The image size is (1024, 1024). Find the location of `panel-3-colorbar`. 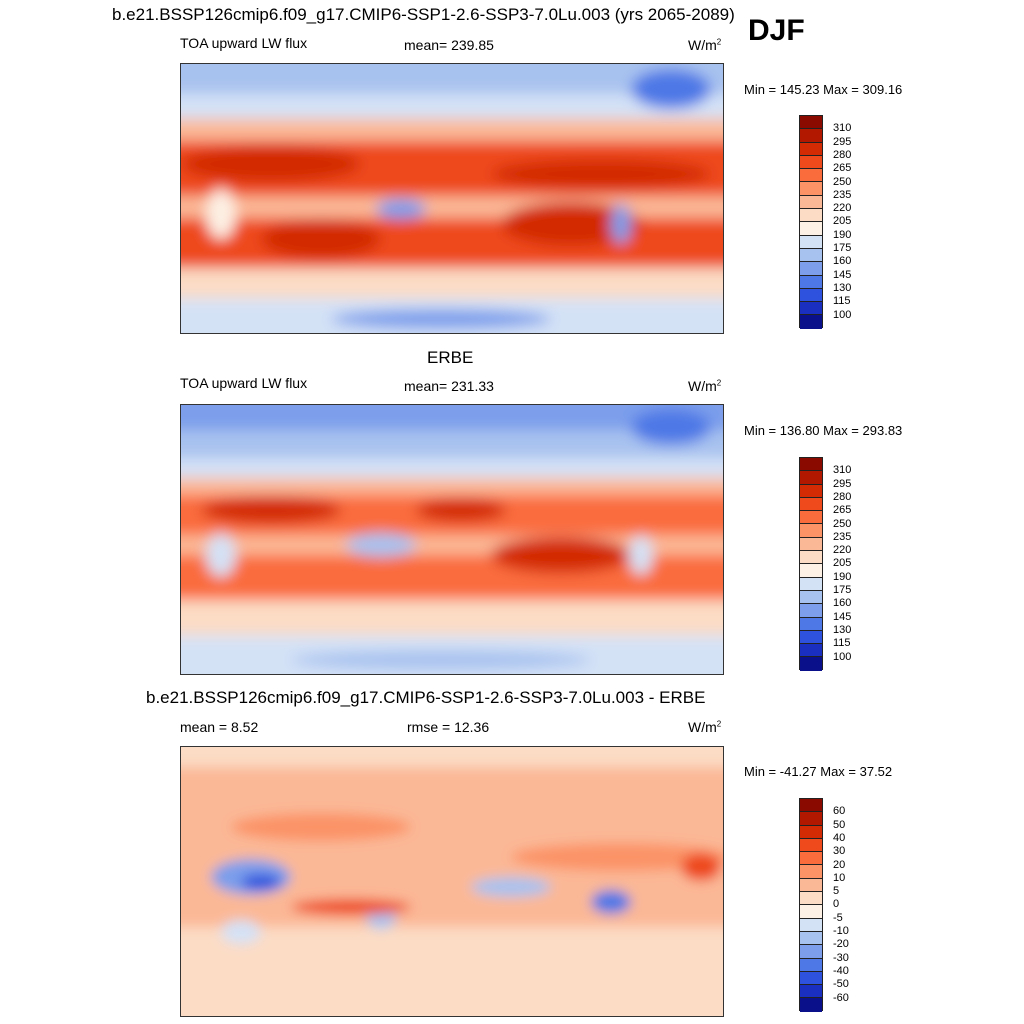

panel-3-colorbar is located at coordinates (811, 905).